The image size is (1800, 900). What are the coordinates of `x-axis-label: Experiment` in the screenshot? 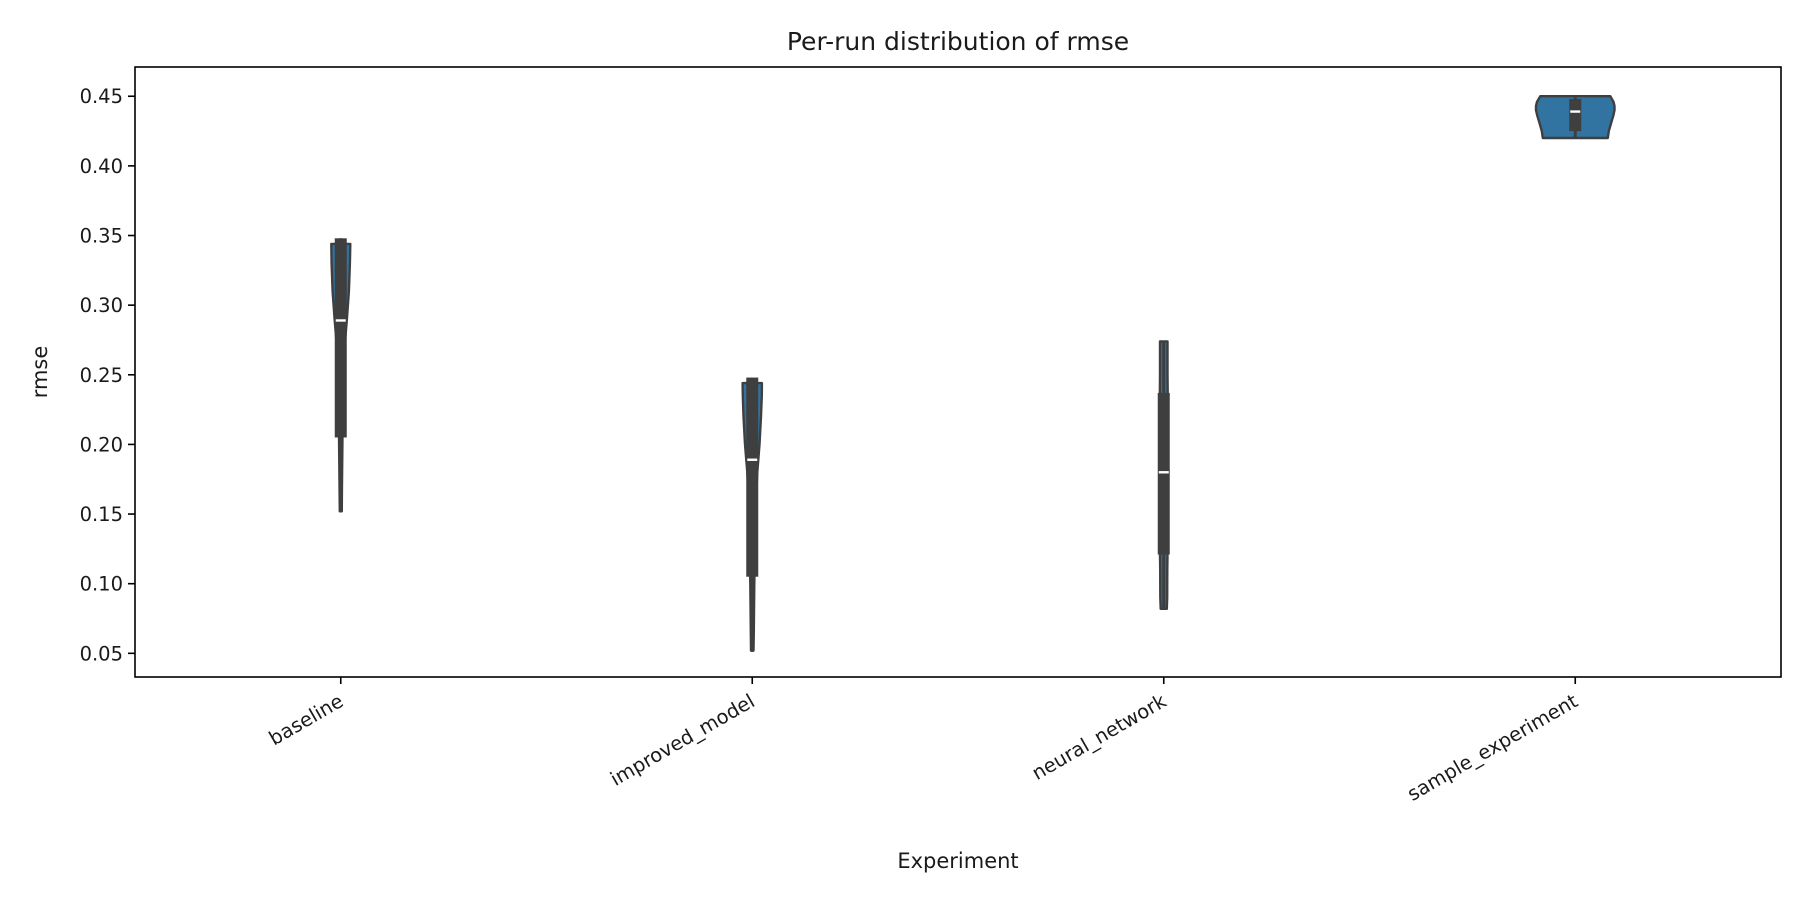 It's located at (957, 861).